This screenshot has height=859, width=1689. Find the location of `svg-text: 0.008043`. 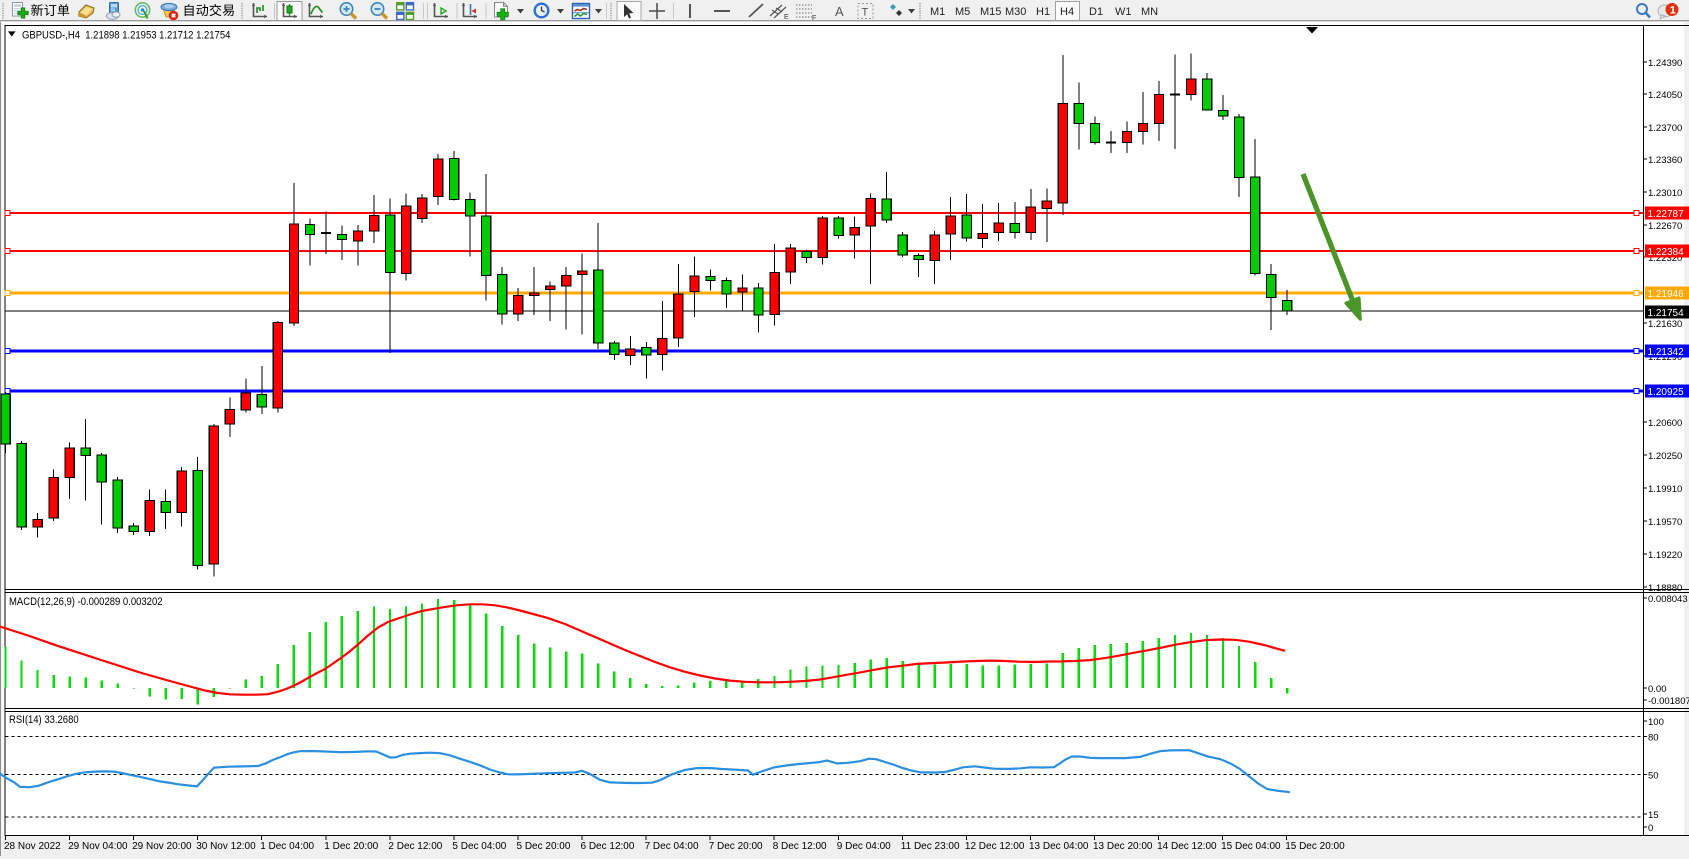

svg-text: 0.008043 is located at coordinates (1668, 599).